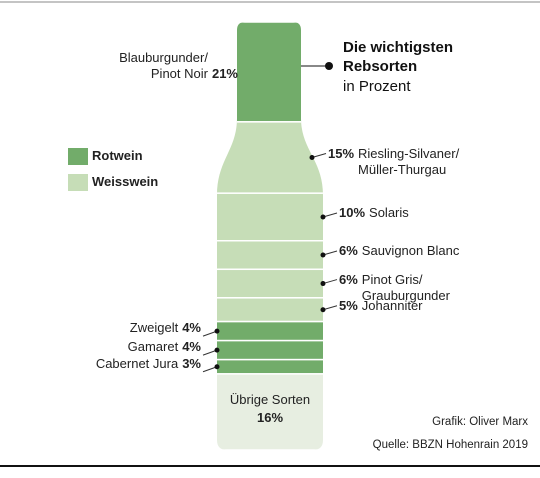 Image resolution: width=540 pixels, height=478 pixels. What do you see at coordinates (329, 66) in the screenshot?
I see `title-dot` at bounding box center [329, 66].